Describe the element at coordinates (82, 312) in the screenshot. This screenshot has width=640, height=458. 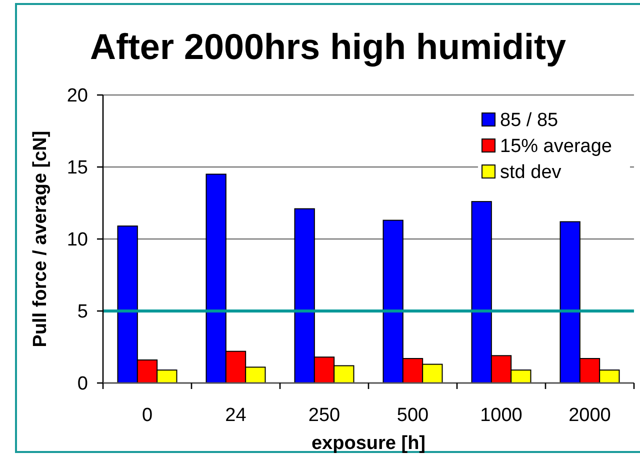
I see `y-tick-label: 5` at that location.